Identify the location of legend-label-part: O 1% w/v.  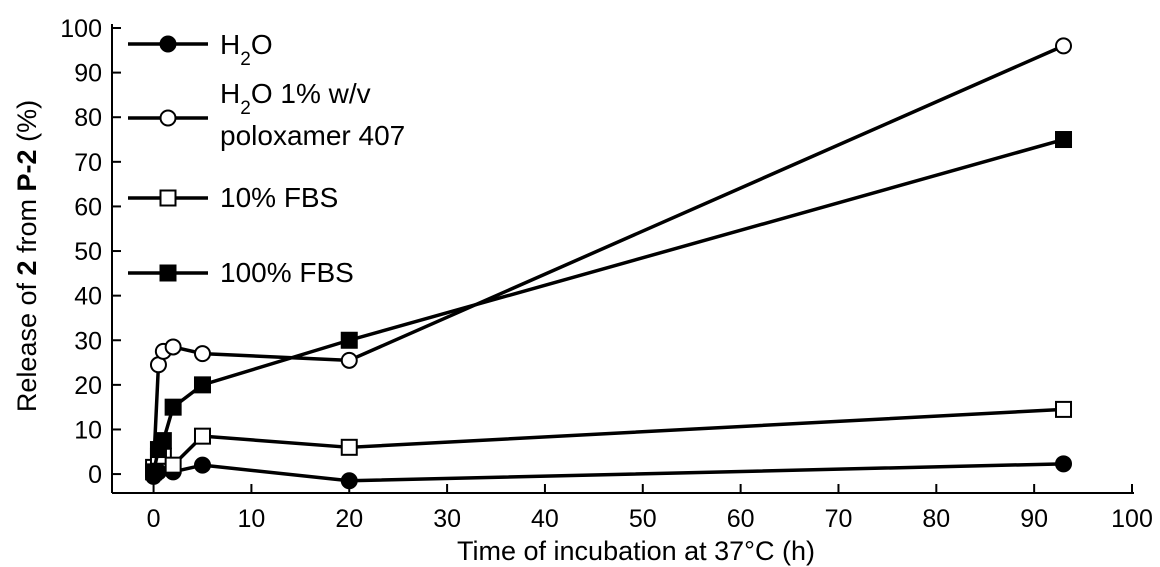
(311, 93).